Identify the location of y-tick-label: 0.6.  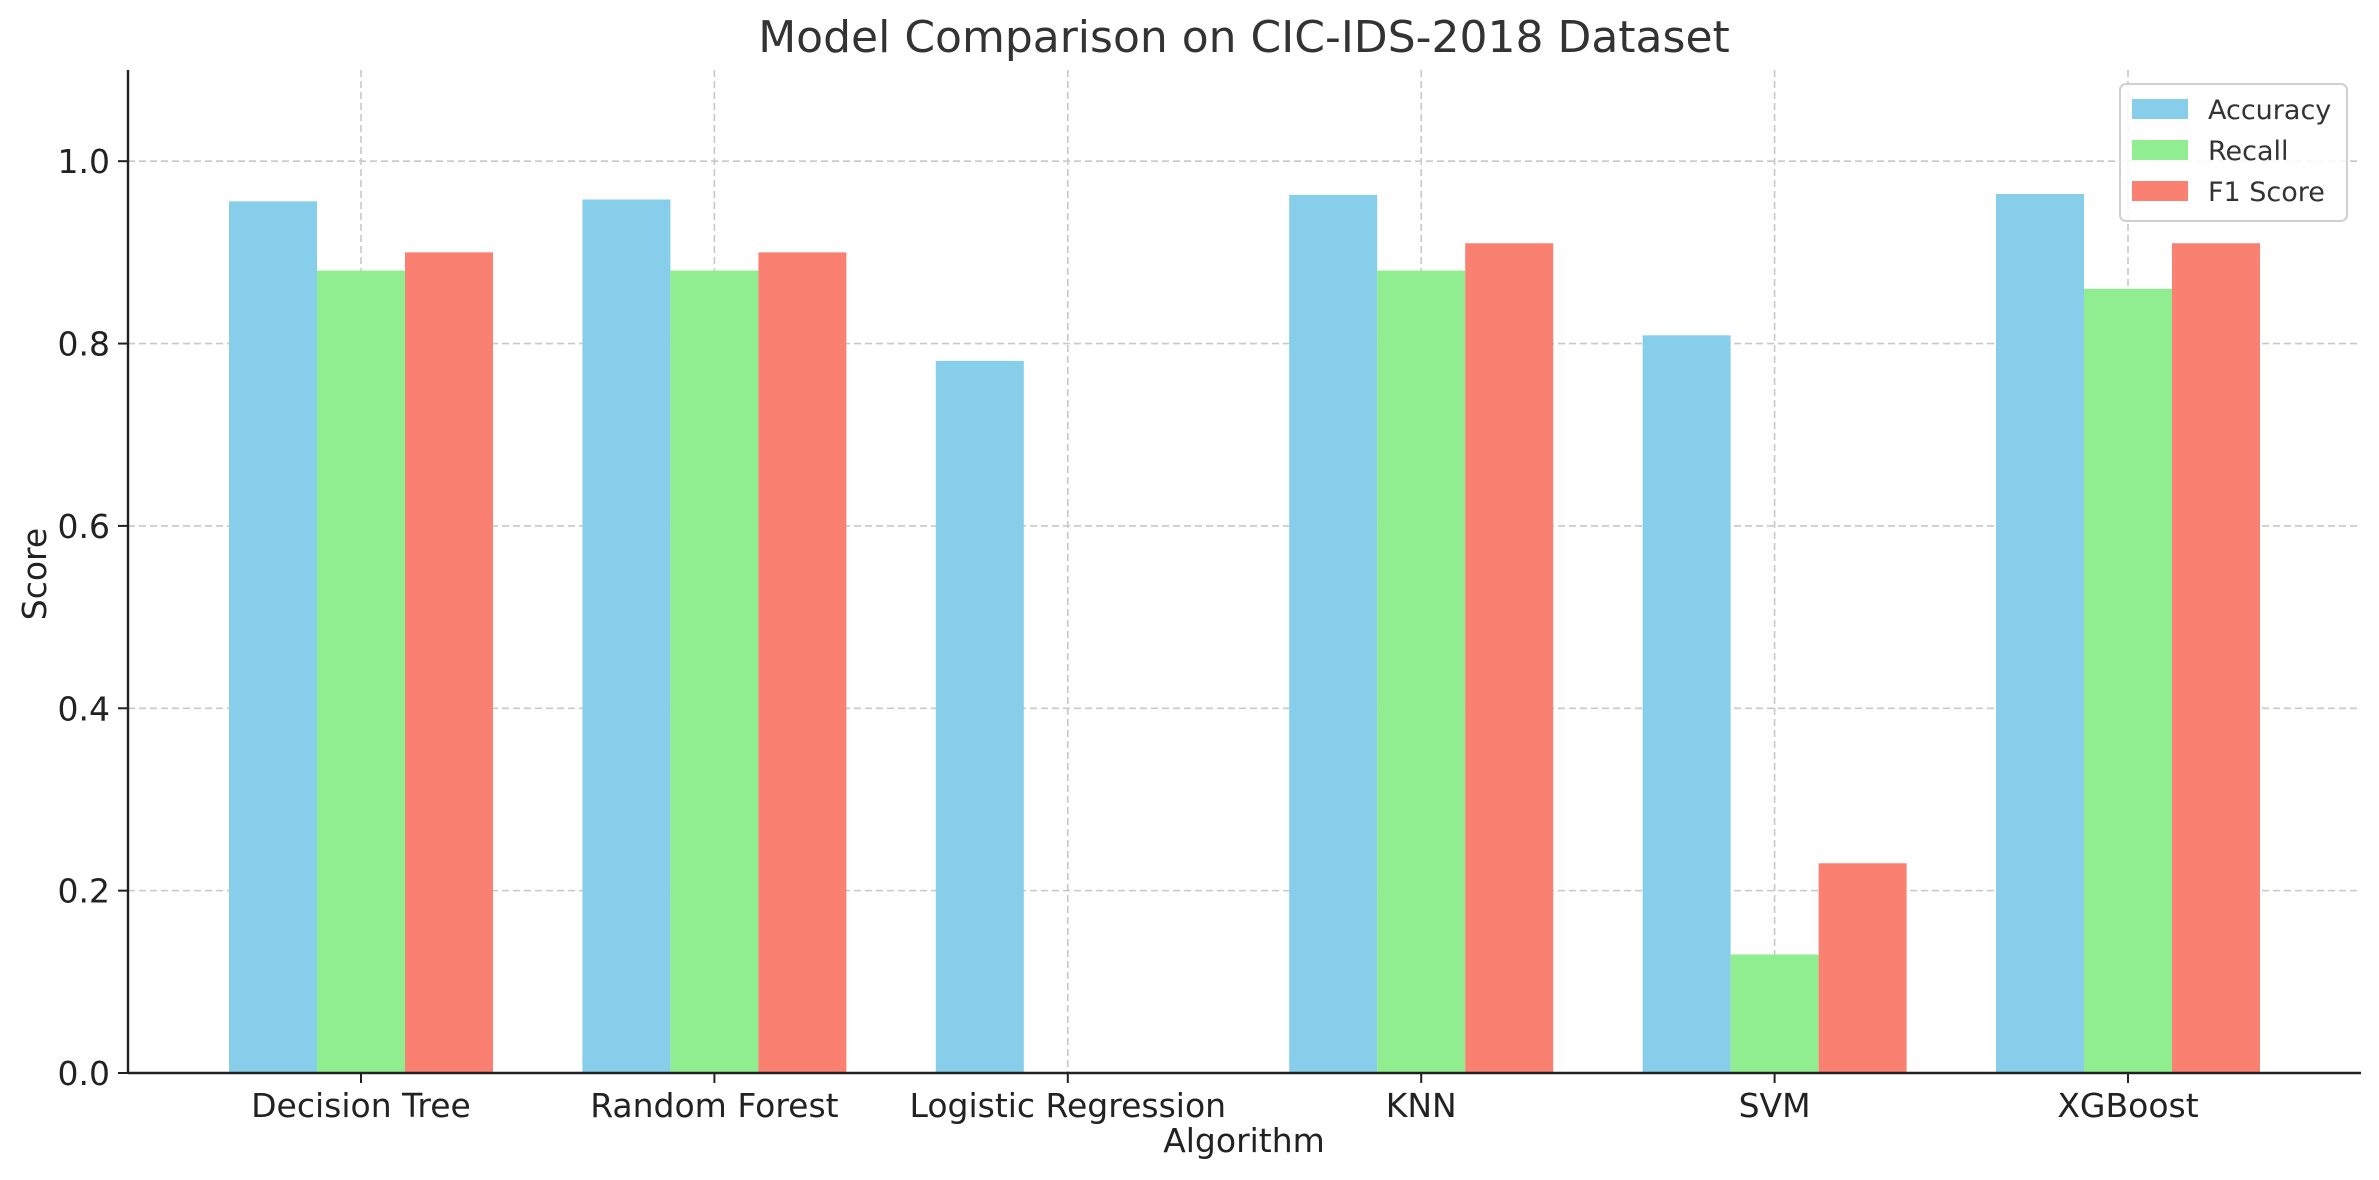
(84, 526).